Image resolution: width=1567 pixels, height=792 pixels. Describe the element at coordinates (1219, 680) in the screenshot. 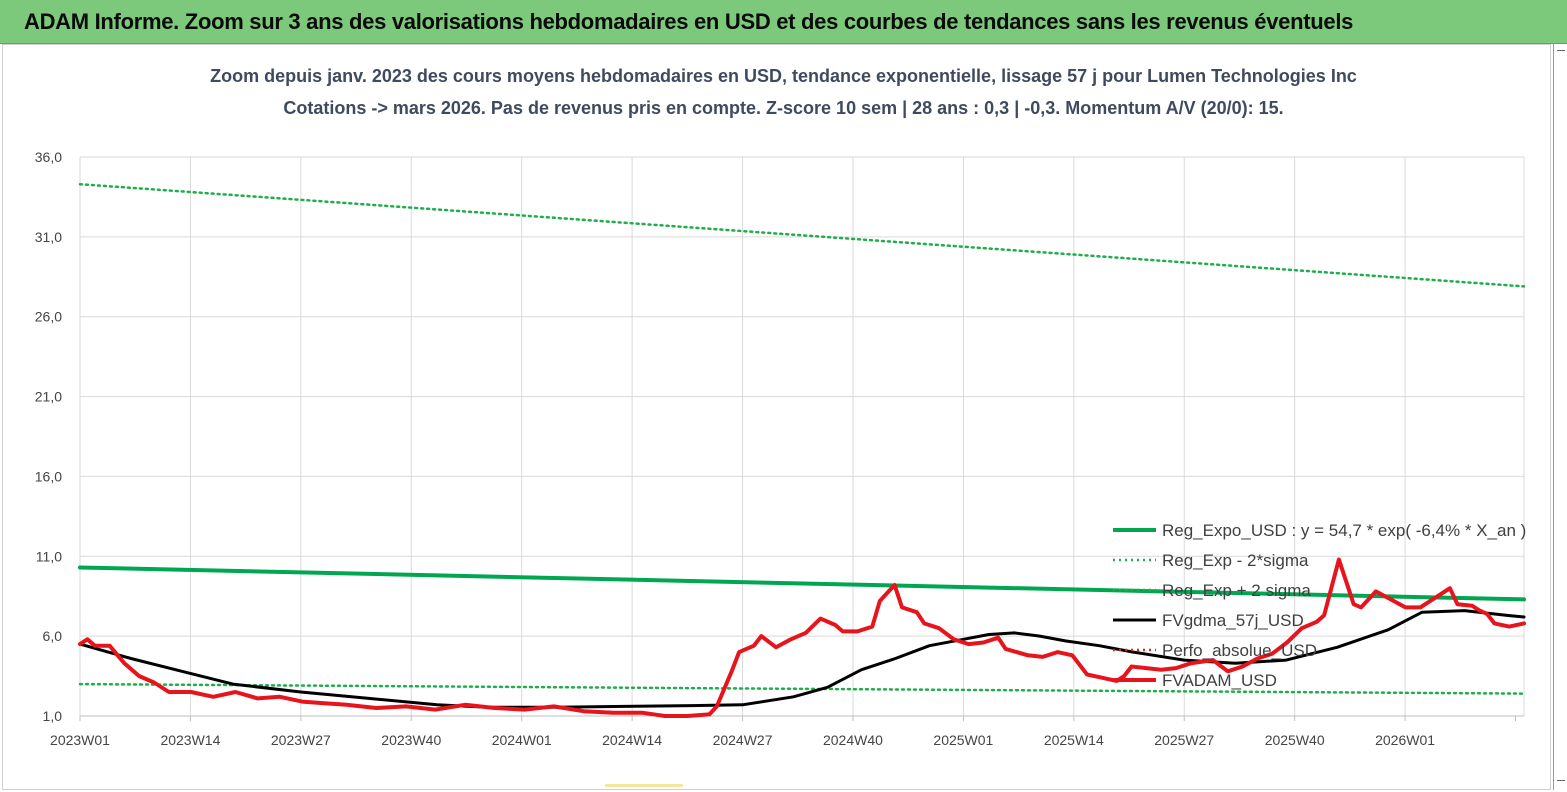

I see `legend-label: FVADAM_USD` at that location.